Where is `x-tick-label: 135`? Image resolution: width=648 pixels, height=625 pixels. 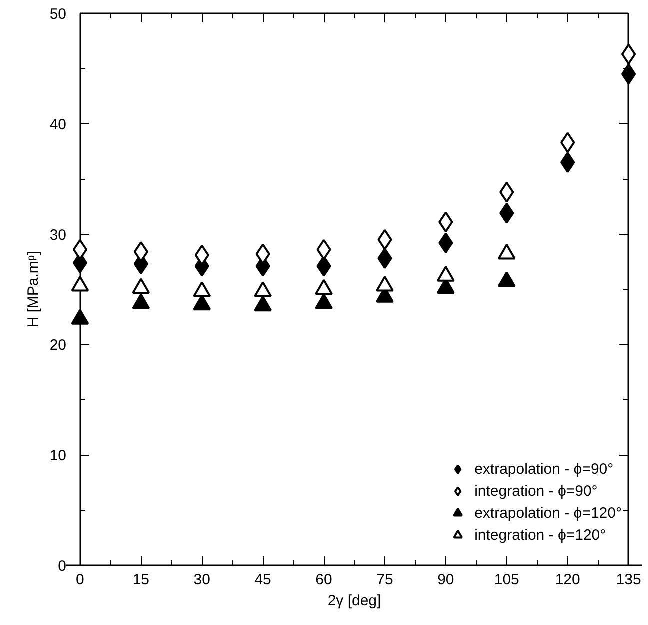
x-tick-label: 135 is located at coordinates (629, 580).